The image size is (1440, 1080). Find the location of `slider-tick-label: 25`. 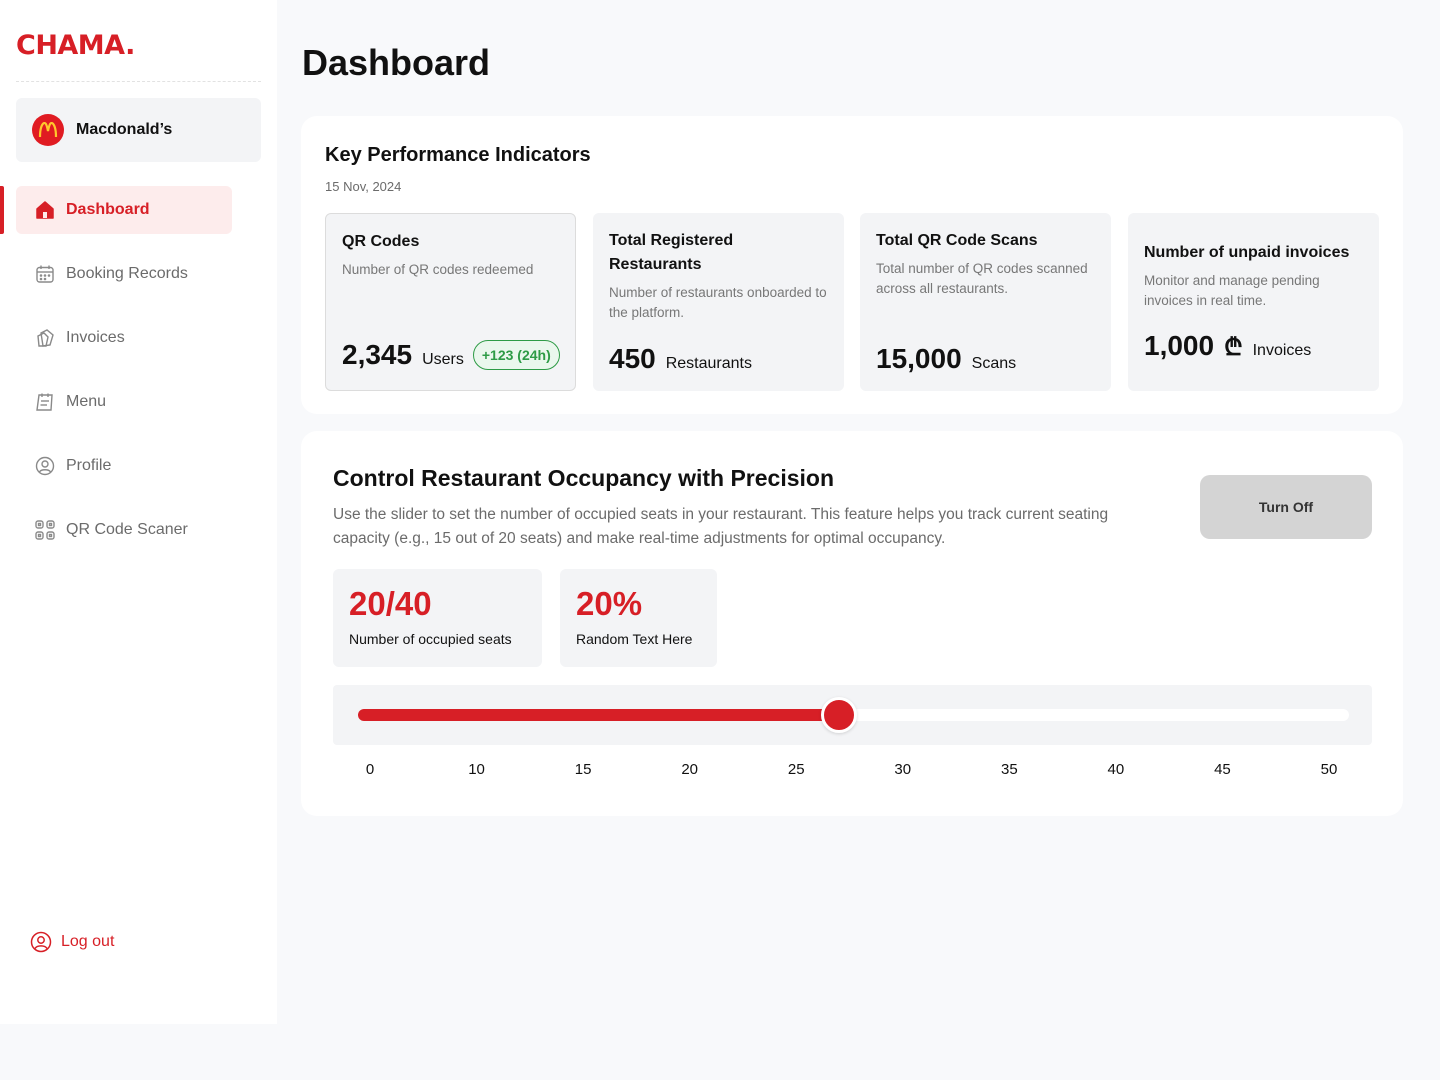

slider-tick-label: 25 is located at coordinates (796, 769).